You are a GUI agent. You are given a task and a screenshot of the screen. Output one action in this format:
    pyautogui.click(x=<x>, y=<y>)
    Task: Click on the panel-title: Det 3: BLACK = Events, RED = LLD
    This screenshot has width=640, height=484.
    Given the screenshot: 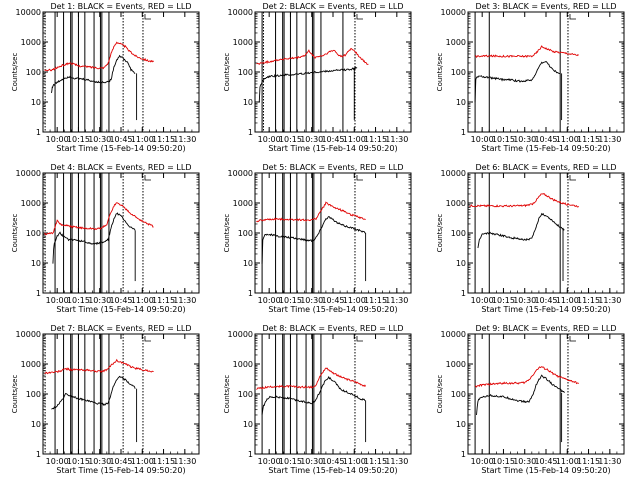 What is the action you would take?
    pyautogui.click(x=546, y=6)
    